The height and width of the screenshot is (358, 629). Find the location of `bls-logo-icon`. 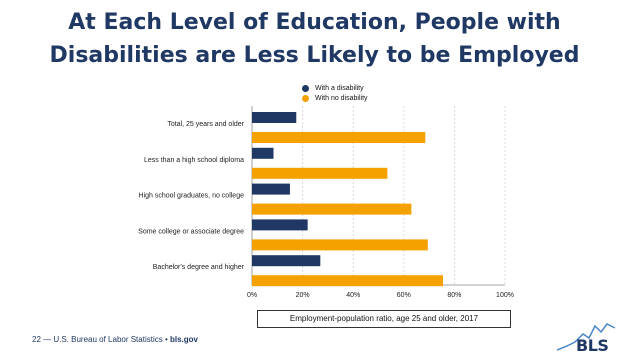

bls-logo-icon is located at coordinates (586, 337).